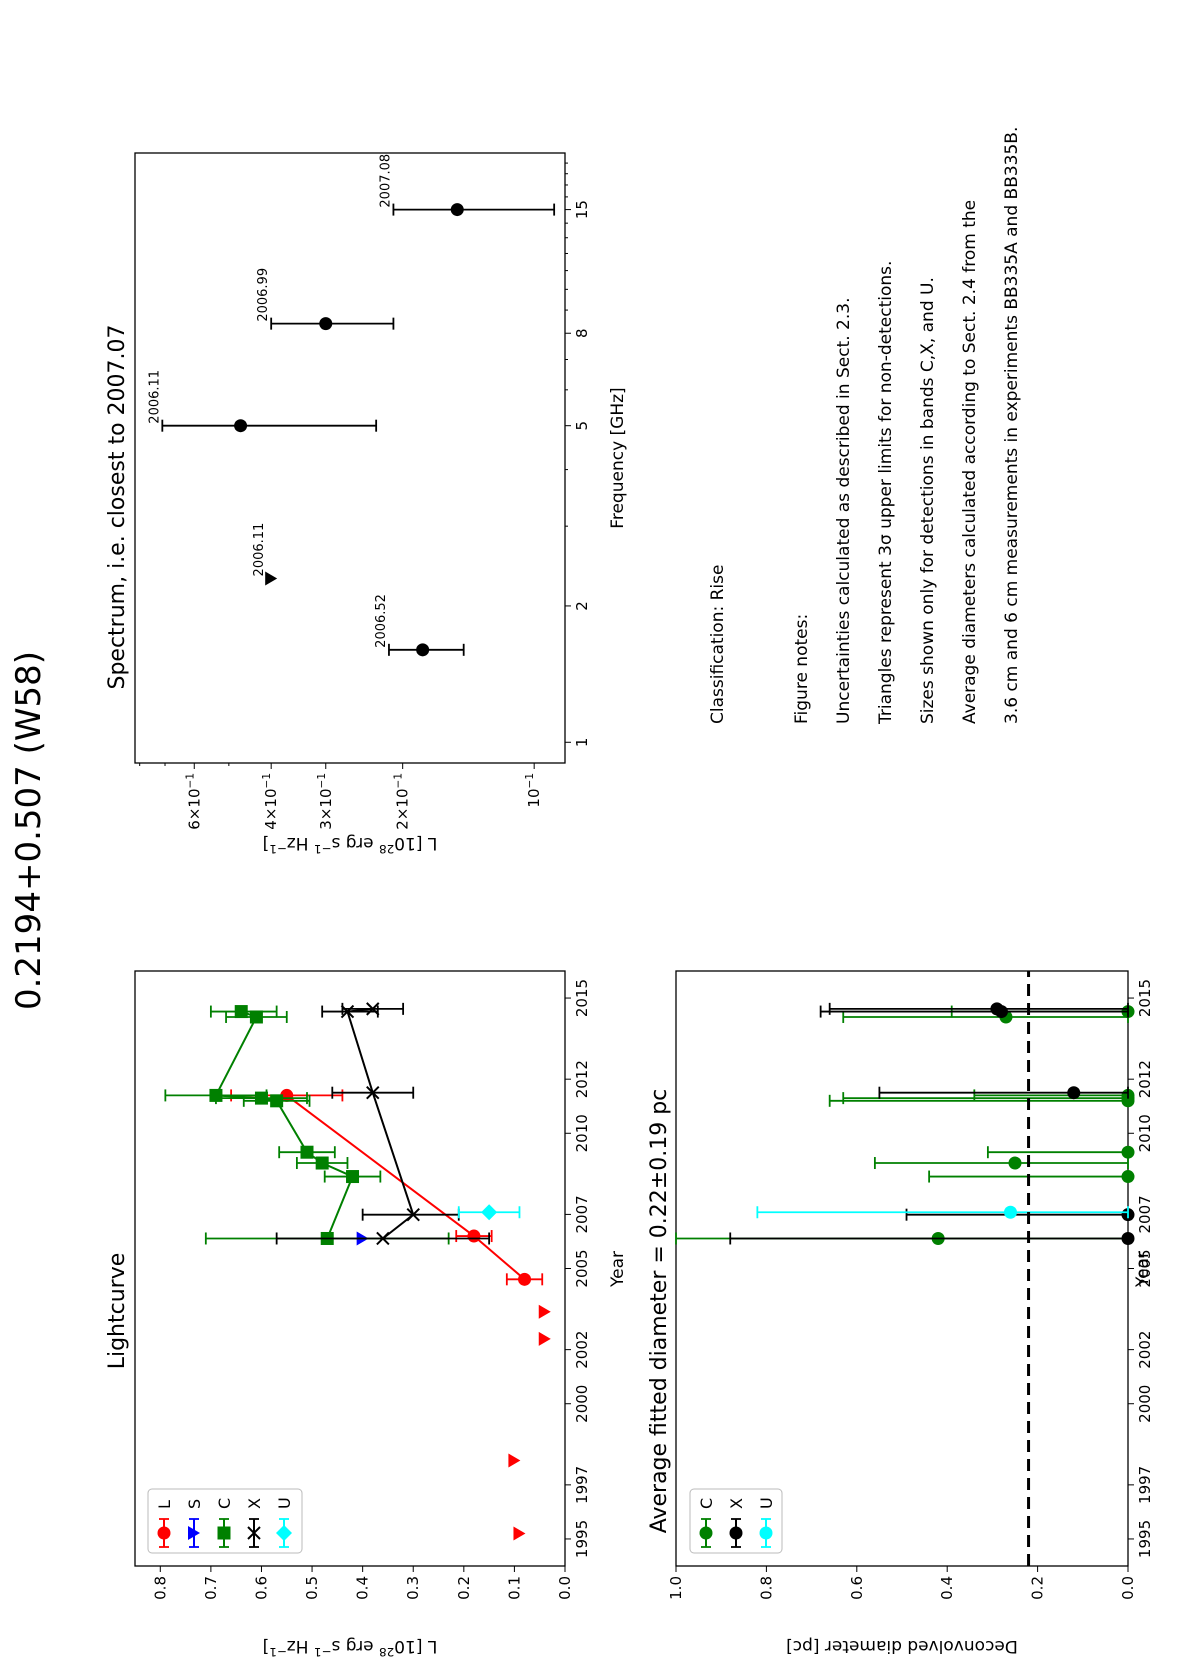  I want to click on classification-text: Classification: Rise, so click(718, 644).